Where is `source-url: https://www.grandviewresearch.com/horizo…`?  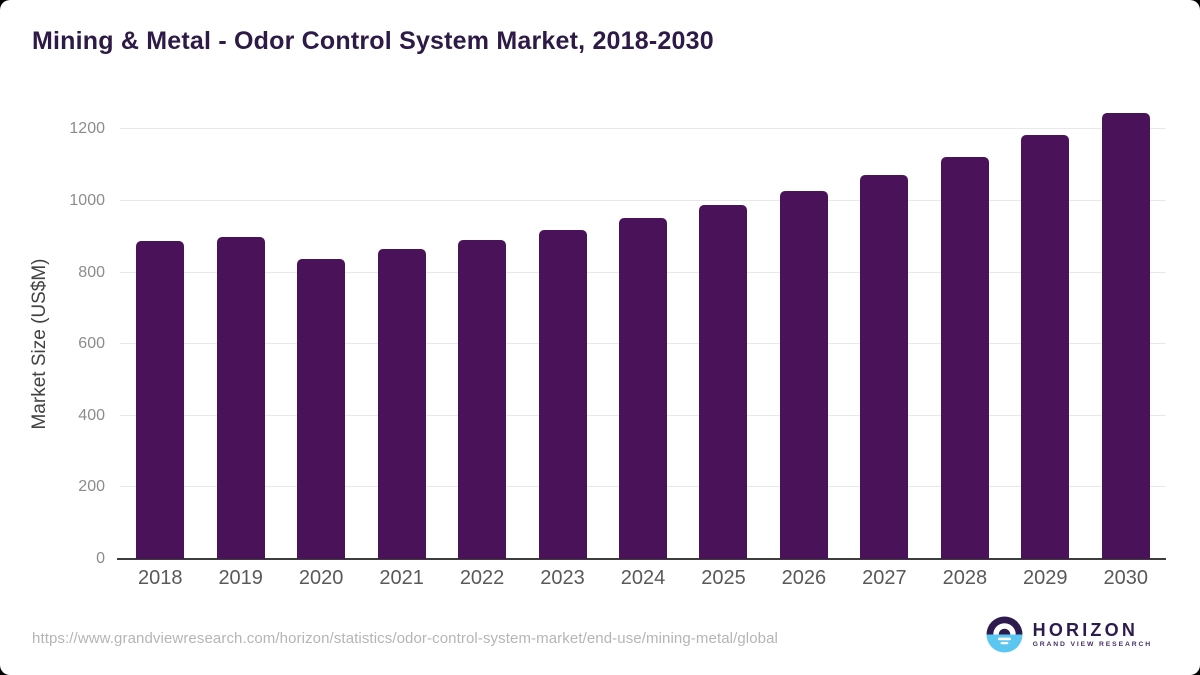
source-url: https://www.grandviewresearch.com/horizo… is located at coordinates (405, 638).